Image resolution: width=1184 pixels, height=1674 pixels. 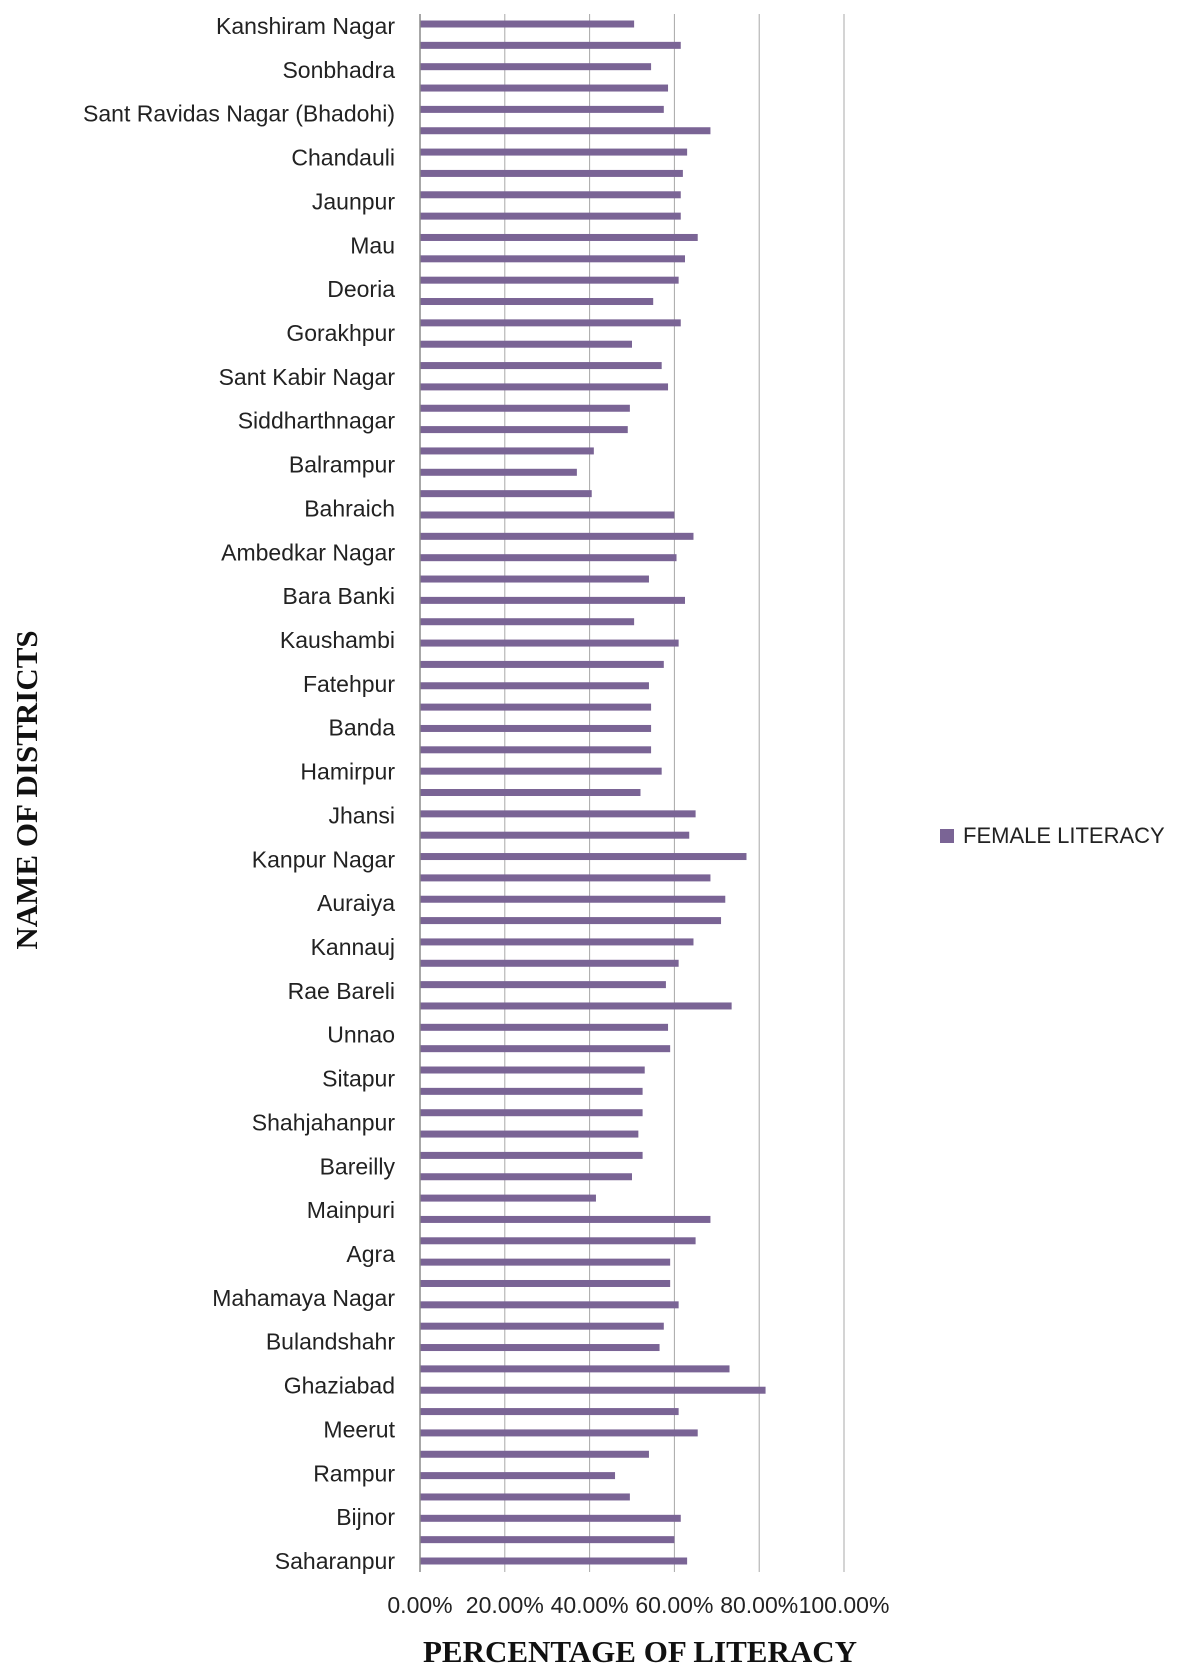 I want to click on legend: FEMALE LITERACY, so click(x=1052, y=835).